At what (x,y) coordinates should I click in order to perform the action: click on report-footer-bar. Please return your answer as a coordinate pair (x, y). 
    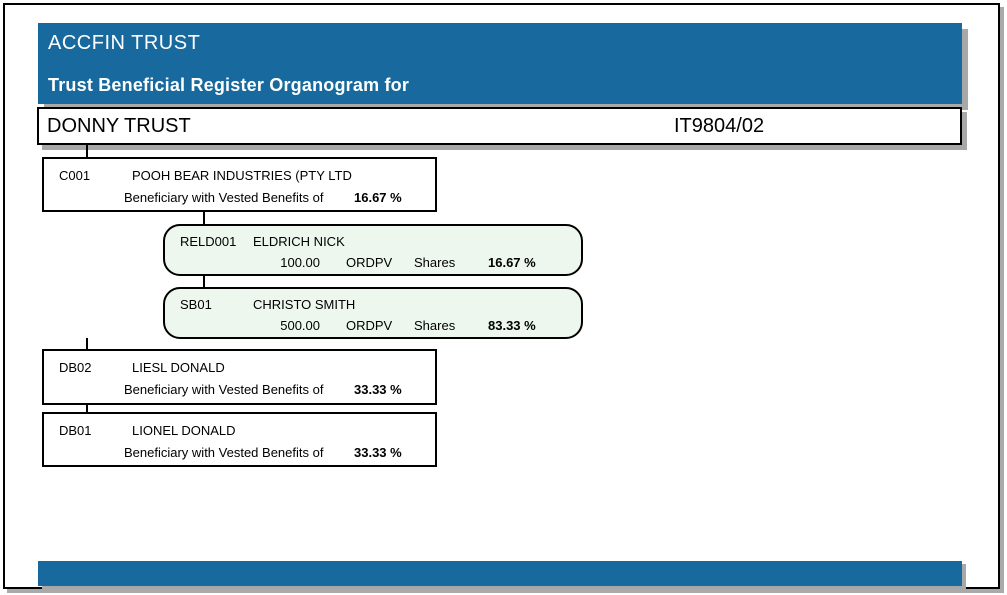
    Looking at the image, I should click on (500, 573).